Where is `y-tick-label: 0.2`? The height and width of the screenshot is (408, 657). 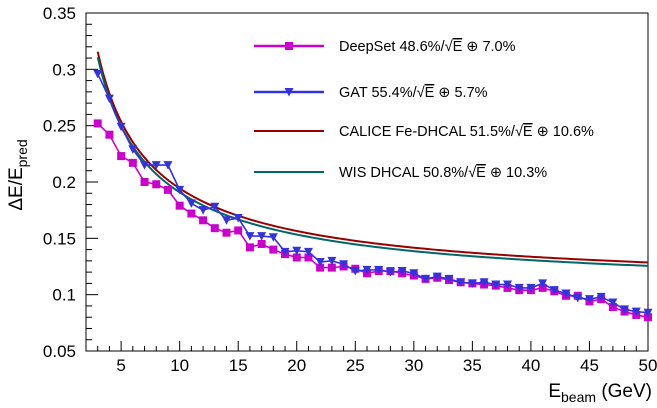 y-tick-label: 0.2 is located at coordinates (64, 182).